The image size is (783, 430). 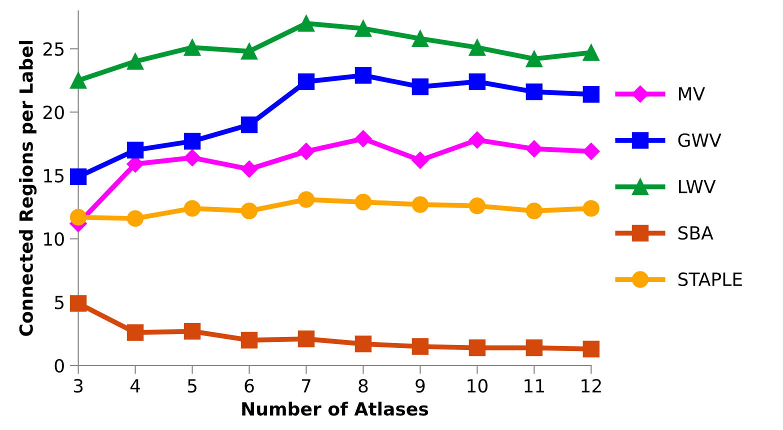 What do you see at coordinates (700, 140) in the screenshot?
I see `legend-label: GWV` at bounding box center [700, 140].